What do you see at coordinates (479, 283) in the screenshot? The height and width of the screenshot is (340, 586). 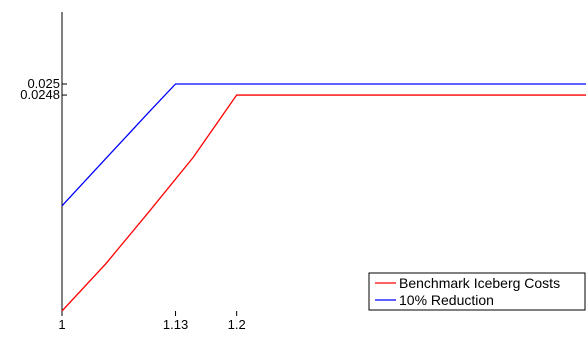 I see `legend-label-benchmark-iceberg-costs: Benchmark Iceberg Costs` at bounding box center [479, 283].